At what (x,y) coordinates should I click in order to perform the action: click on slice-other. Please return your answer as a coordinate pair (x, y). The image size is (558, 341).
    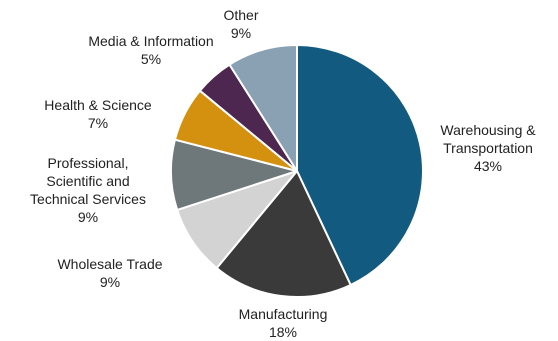
    Looking at the image, I should click on (263, 108).